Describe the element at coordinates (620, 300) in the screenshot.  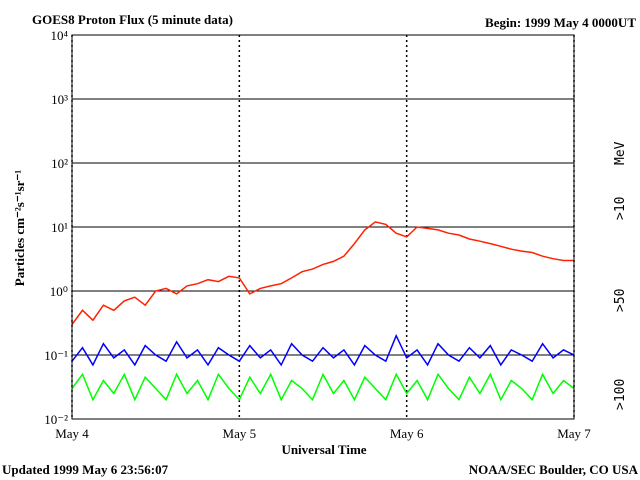
I see `legend-entry: >50` at that location.